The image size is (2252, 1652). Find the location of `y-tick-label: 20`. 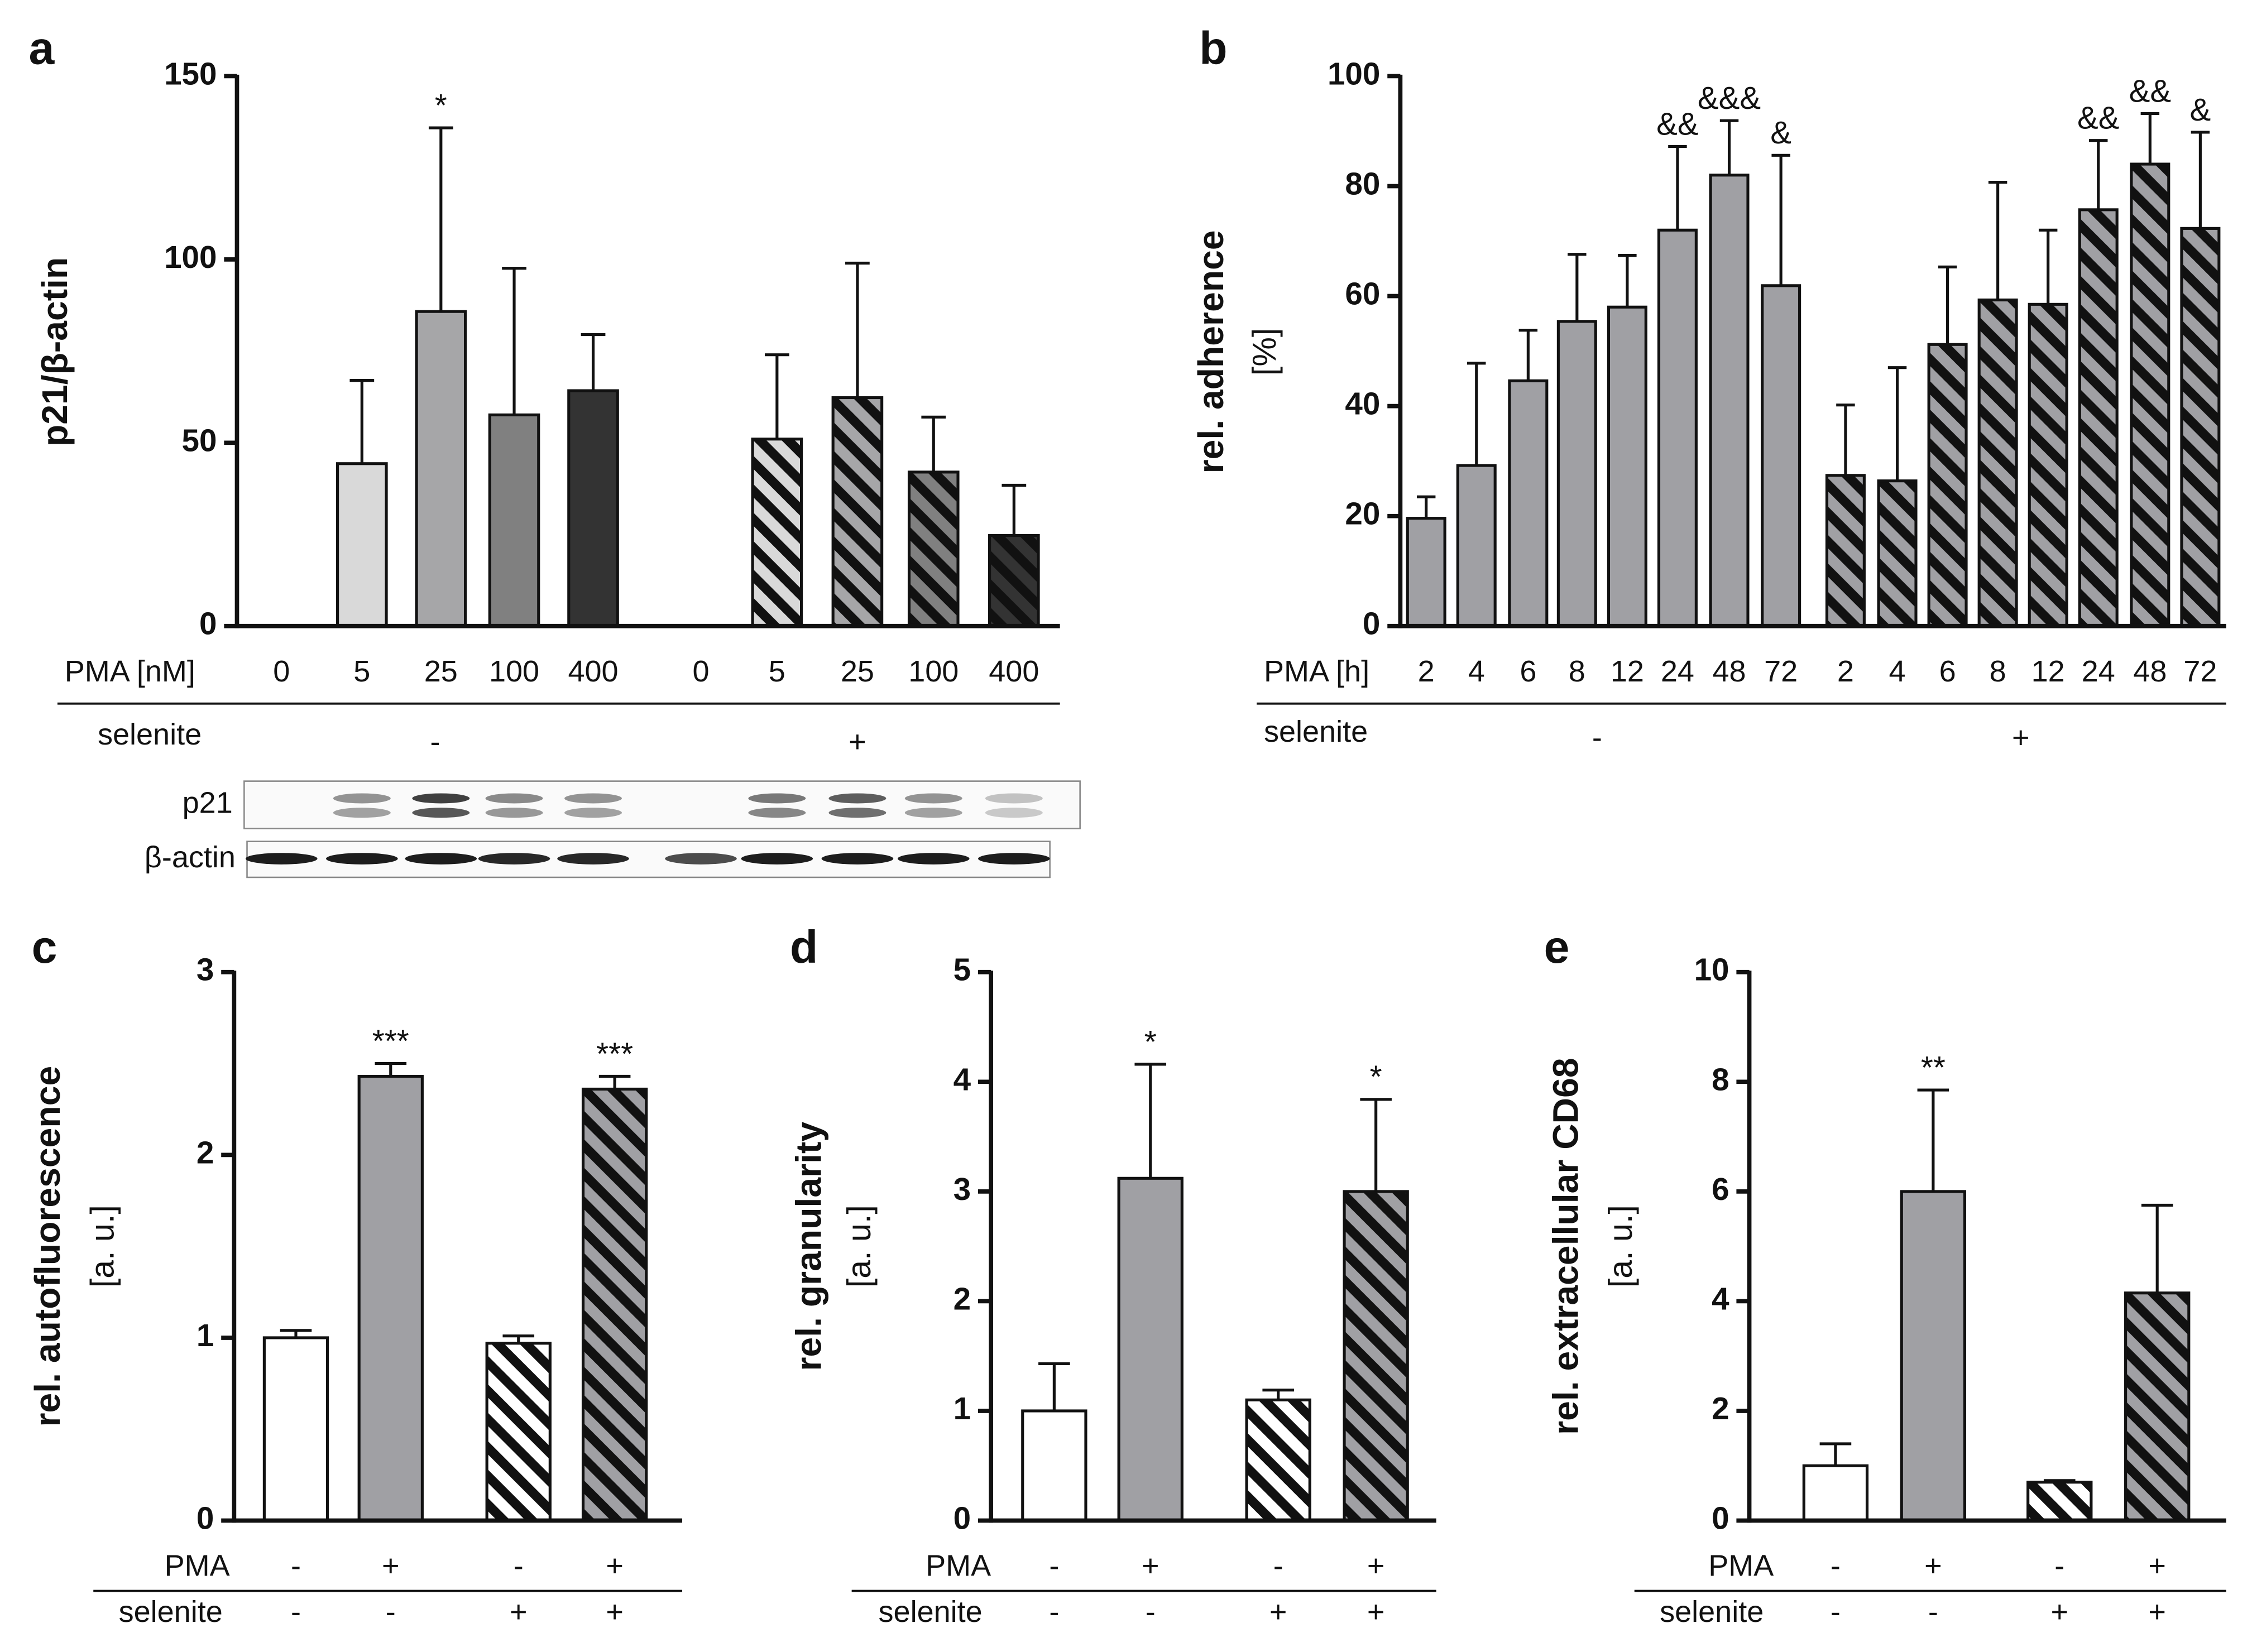

y-tick-label: 20 is located at coordinates (1362, 513).